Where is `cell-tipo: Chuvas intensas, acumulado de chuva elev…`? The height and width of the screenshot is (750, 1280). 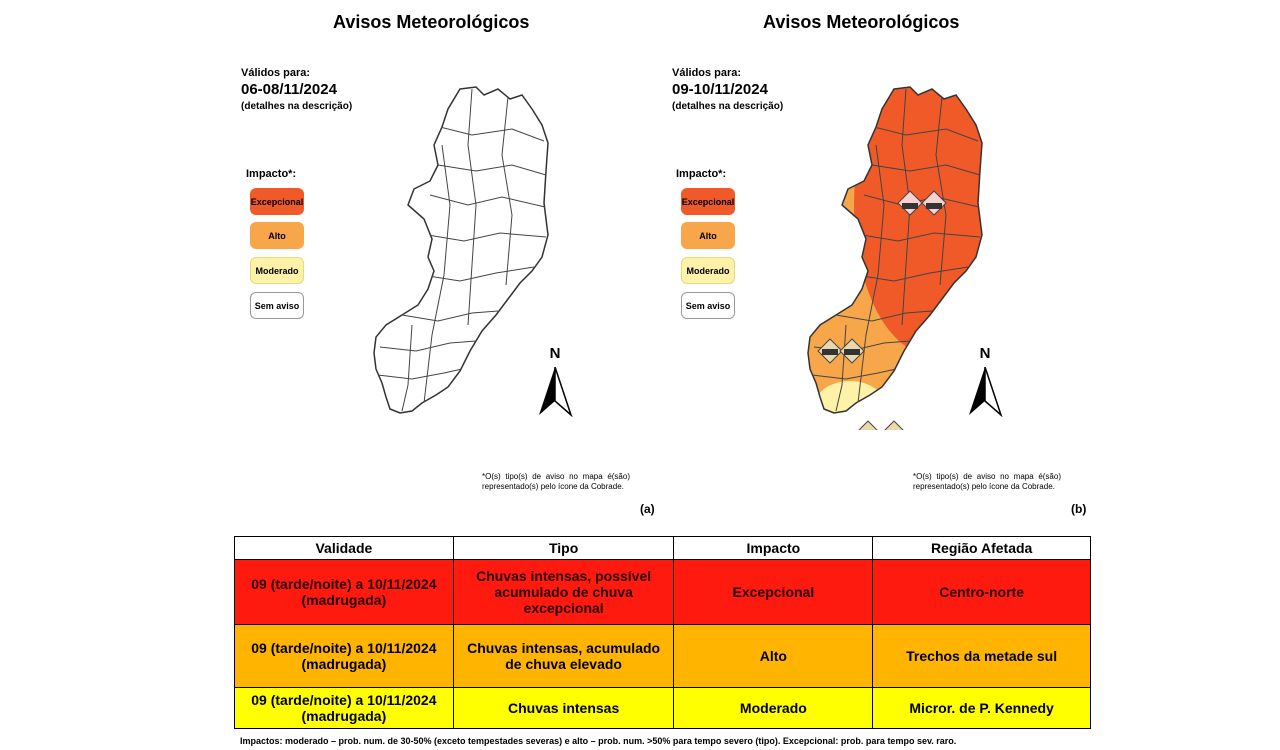 cell-tipo: Chuvas intensas, acumulado de chuva elev… is located at coordinates (563, 656).